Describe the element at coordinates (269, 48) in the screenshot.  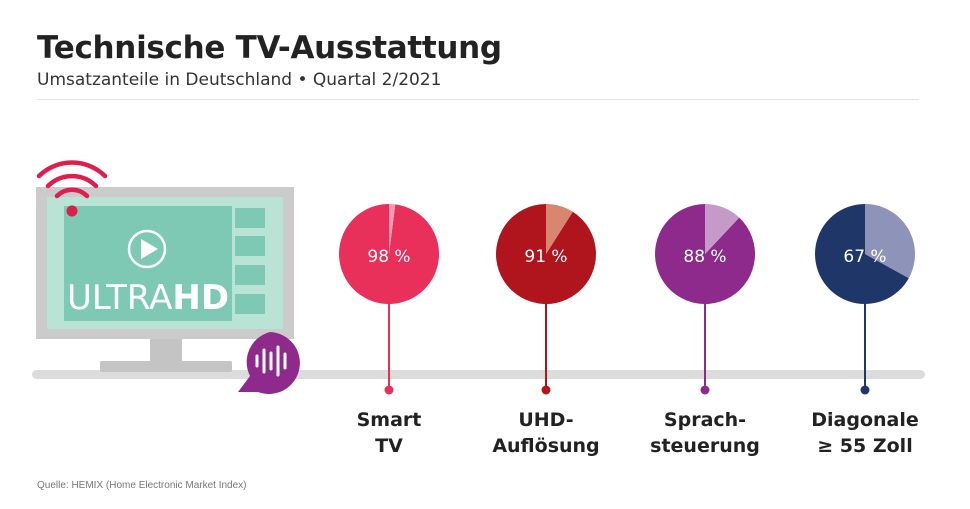
I see `chart-title: Technische TV-Ausstattung` at that location.